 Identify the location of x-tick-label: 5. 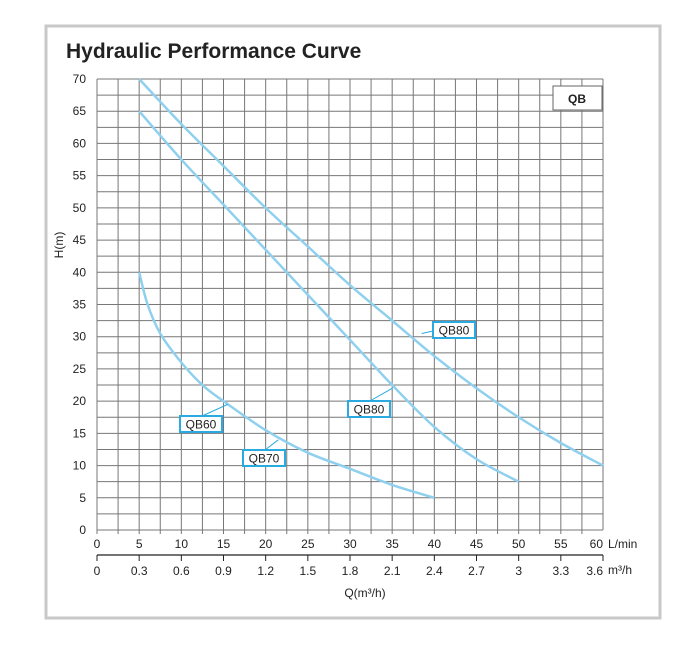
(139, 544).